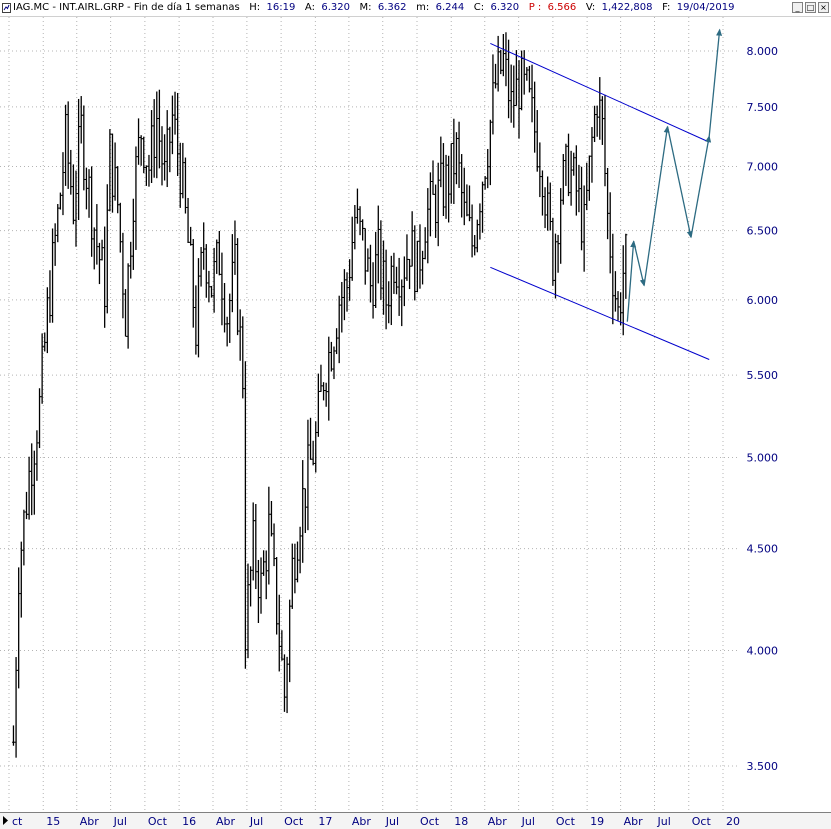  What do you see at coordinates (309, 7) in the screenshot?
I see `title-a-label: A:` at bounding box center [309, 7].